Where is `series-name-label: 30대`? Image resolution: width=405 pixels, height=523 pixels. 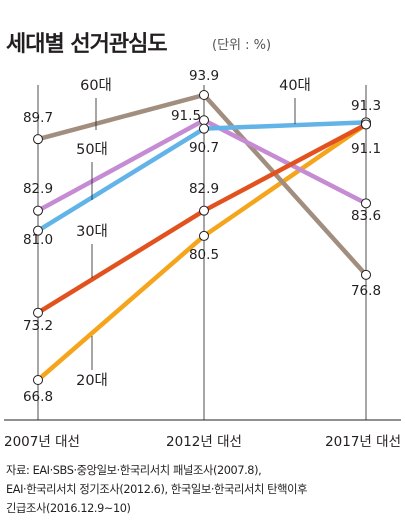
series-name-label: 30대 is located at coordinates (92, 231).